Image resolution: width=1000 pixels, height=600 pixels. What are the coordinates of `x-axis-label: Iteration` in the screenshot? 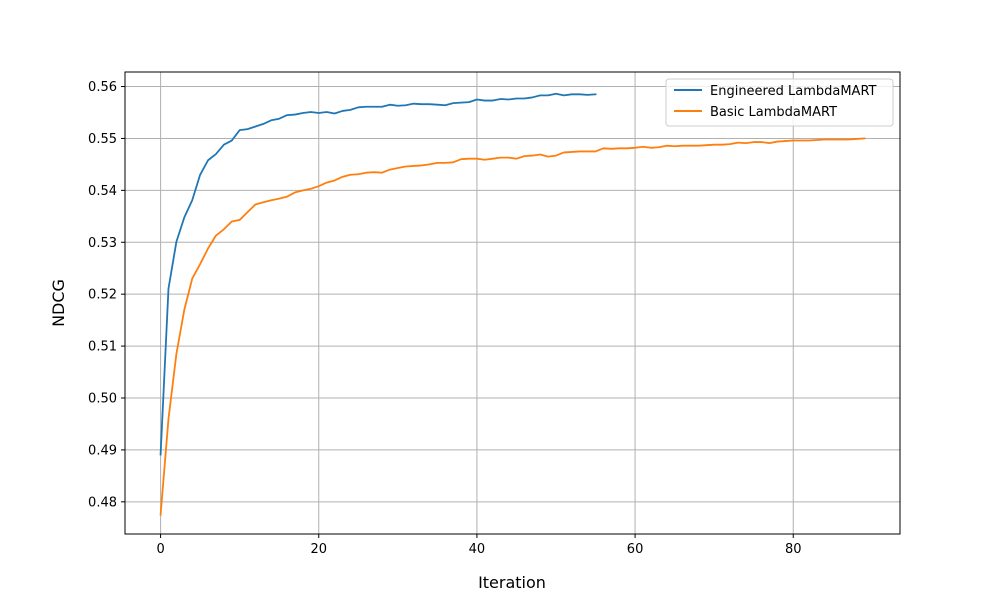 It's located at (512, 582).